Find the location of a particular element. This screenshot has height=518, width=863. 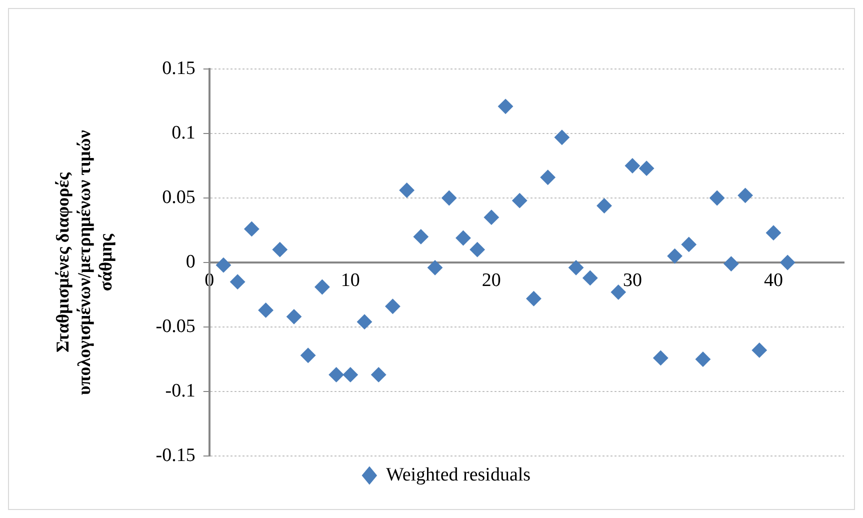

y-tick-label: -0.1 is located at coordinates (180, 391).